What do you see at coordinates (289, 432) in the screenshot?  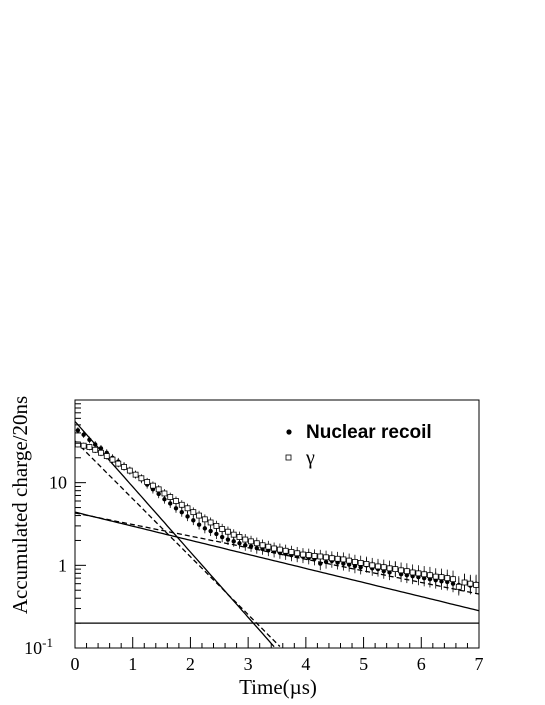 I see `legend-marker-nuclear-recoil` at bounding box center [289, 432].